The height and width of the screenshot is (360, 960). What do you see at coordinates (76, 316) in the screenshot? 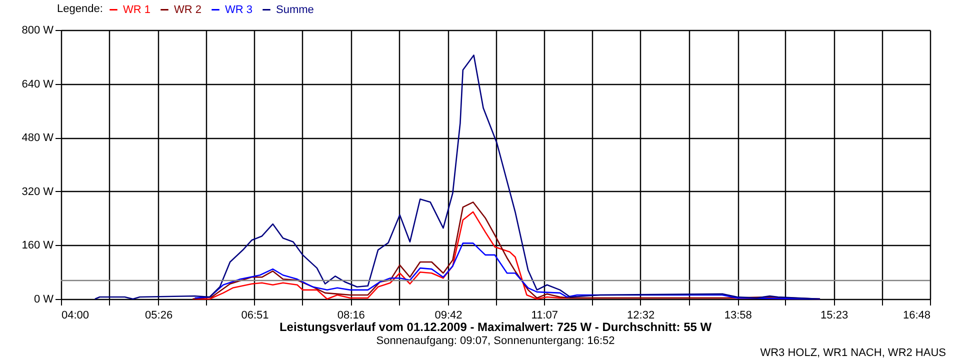
I see `x-tick-label: 04:00` at bounding box center [76, 316].